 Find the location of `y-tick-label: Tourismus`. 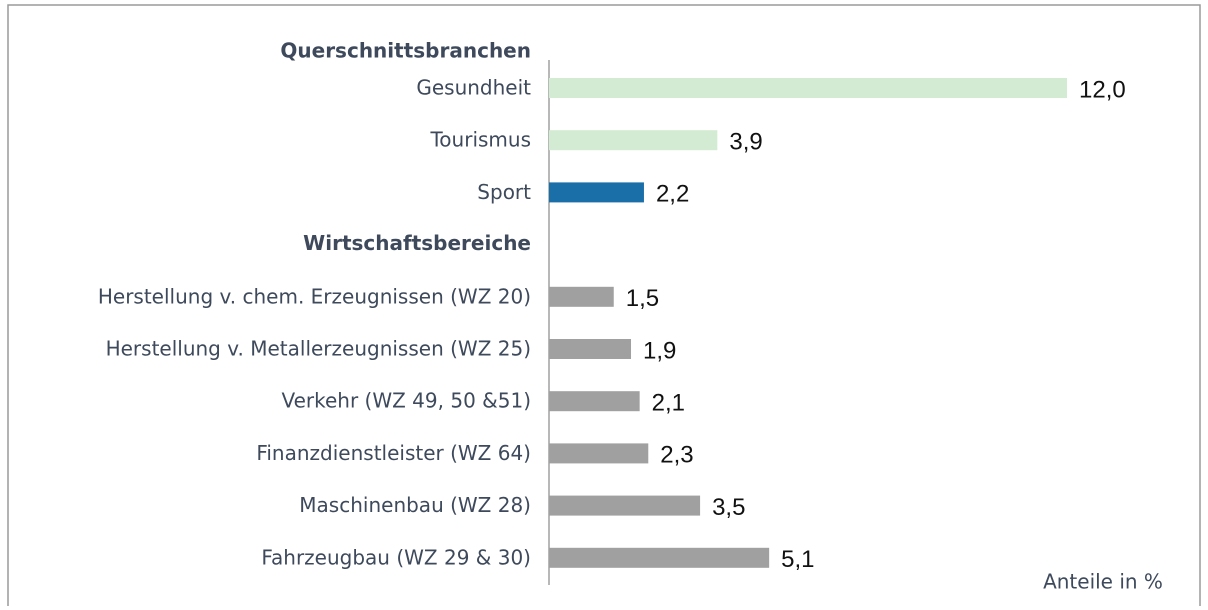

y-tick-label: Tourismus is located at coordinates (480, 140).